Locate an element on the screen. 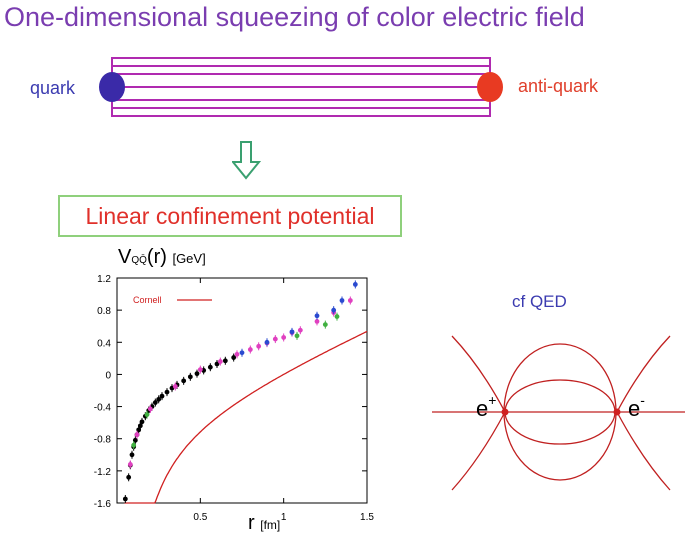 This screenshot has height=536, width=685. down-arrow-icon is located at coordinates (247, 160).